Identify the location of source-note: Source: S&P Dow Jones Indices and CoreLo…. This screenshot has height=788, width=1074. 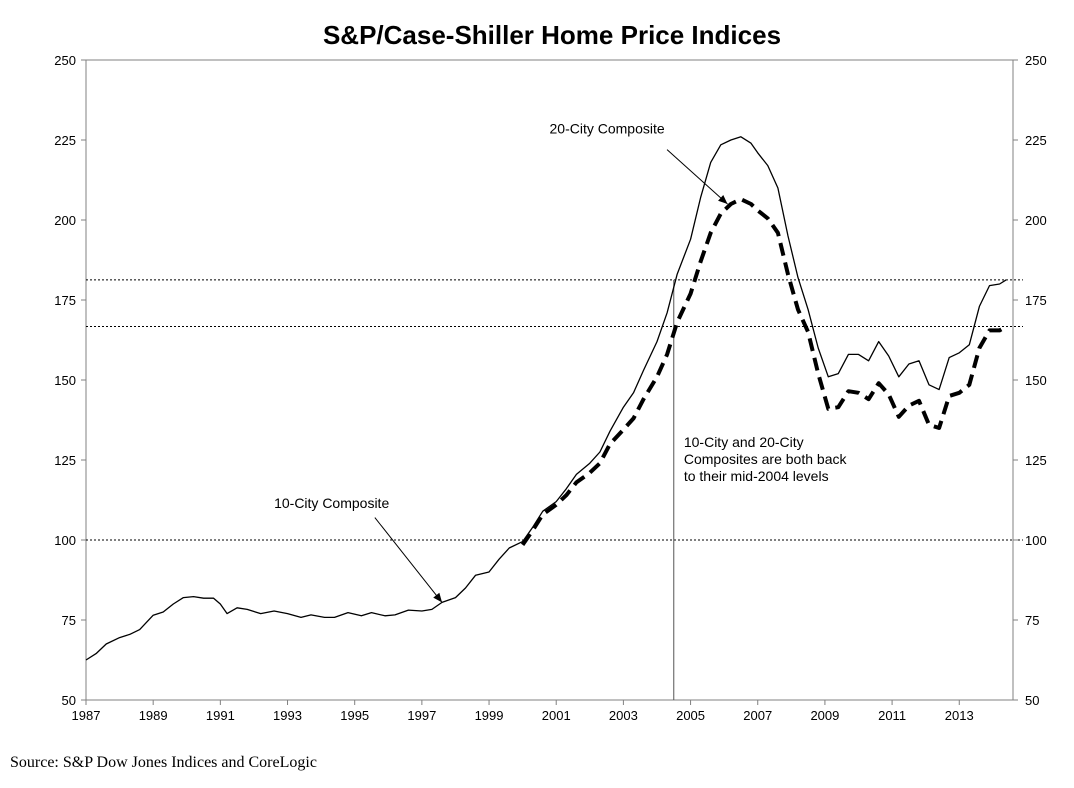
(163, 762).